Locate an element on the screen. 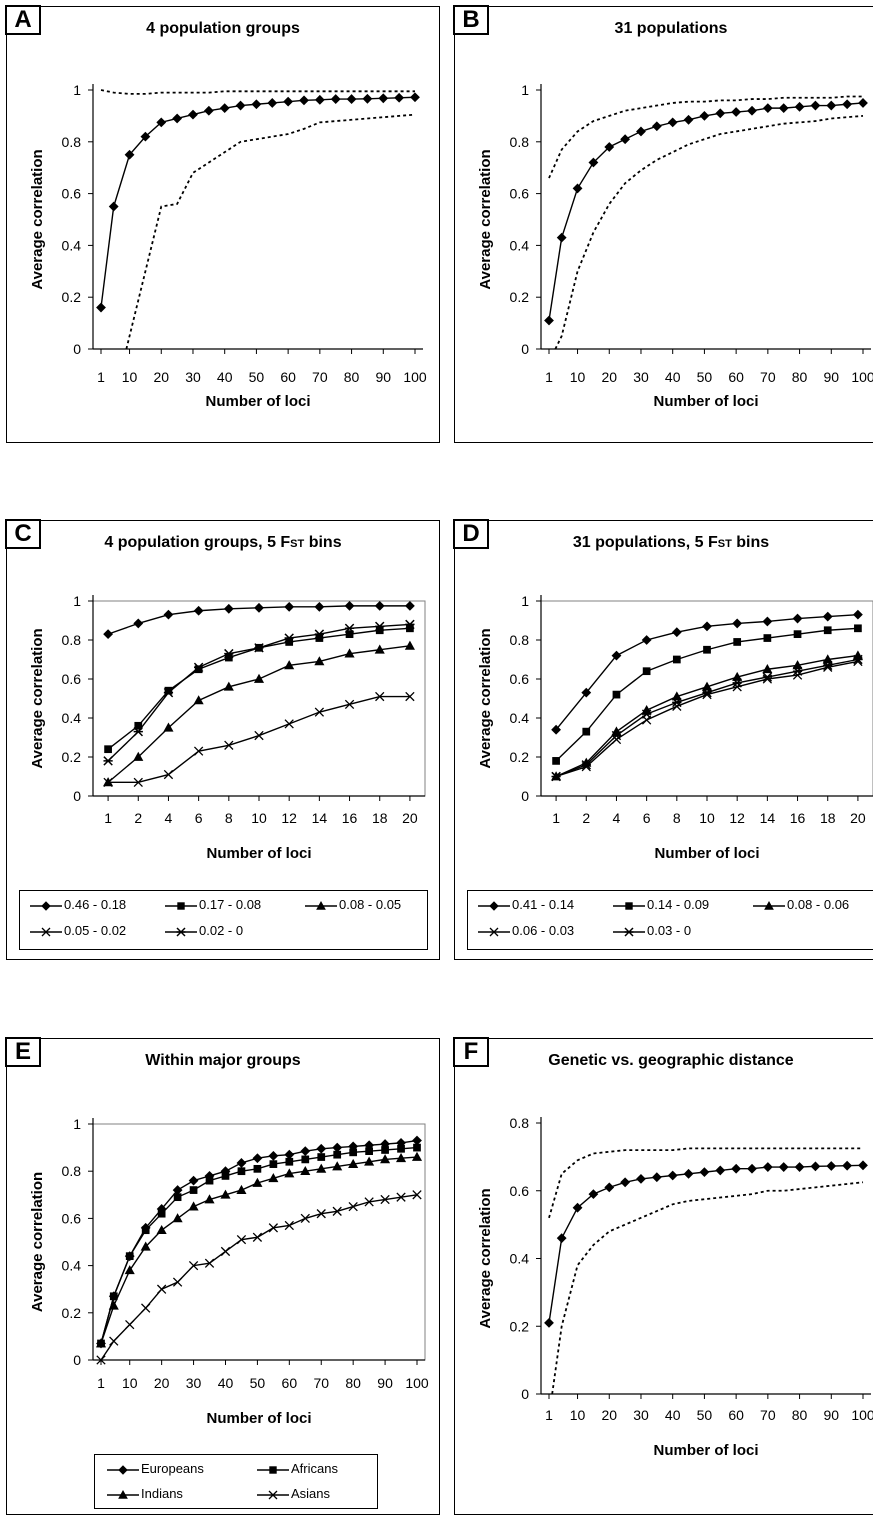 Image resolution: width=873 pixels, height=1518 pixels. title-text: 4 population groups, 5 is located at coordinates (192, 542).